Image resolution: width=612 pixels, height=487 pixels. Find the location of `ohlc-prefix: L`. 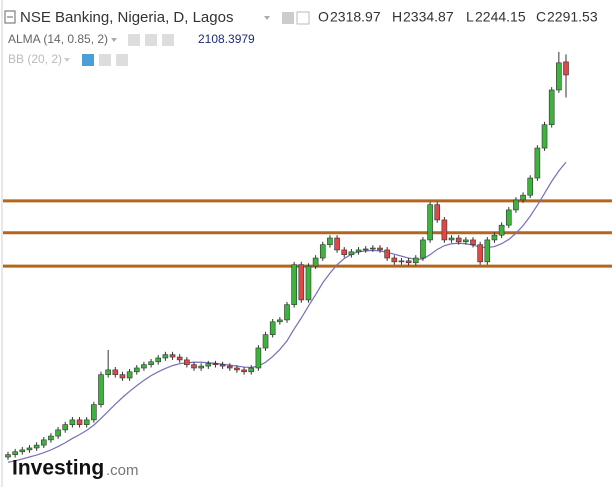

ohlc-prefix: L is located at coordinates (470, 17).